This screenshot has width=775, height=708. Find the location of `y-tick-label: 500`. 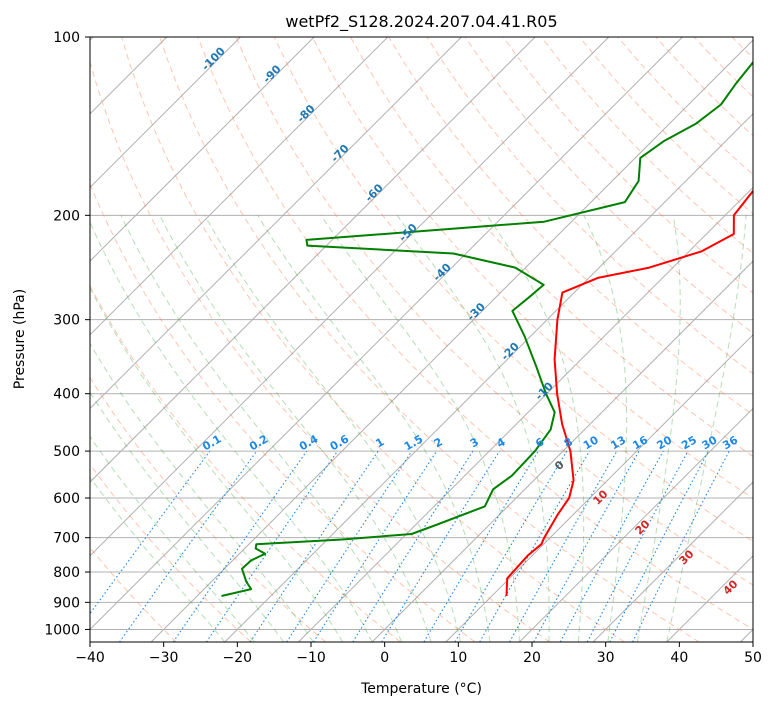

y-tick-label: 500 is located at coordinates (66, 452).